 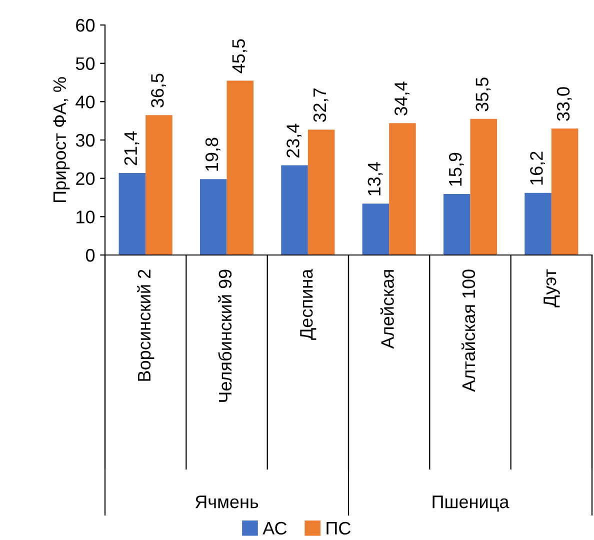 I want to click on data-label: 23,4, so click(x=294, y=141).